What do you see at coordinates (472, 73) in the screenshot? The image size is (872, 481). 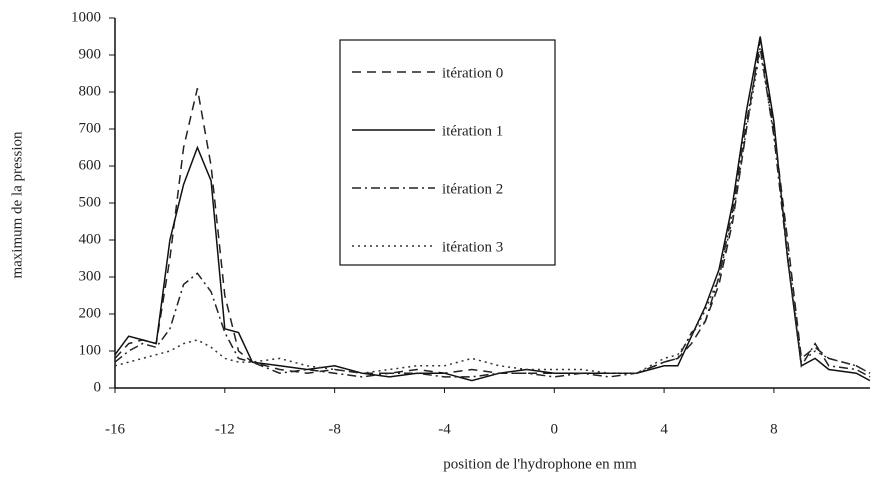 I see `legend-label: itération 0` at bounding box center [472, 73].